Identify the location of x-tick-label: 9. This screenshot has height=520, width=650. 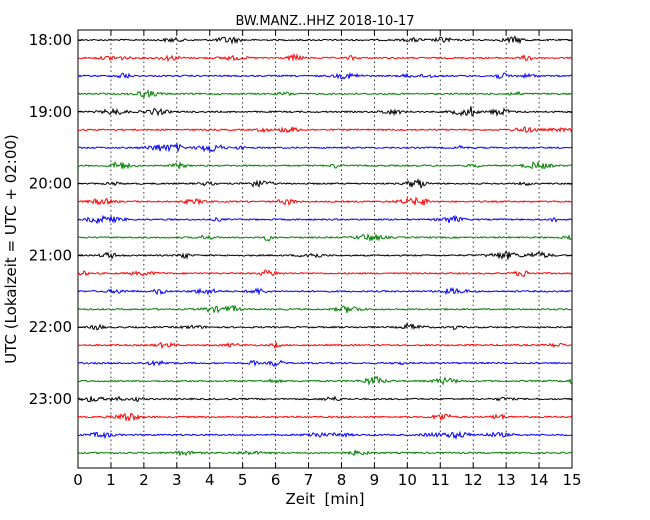
(375, 480).